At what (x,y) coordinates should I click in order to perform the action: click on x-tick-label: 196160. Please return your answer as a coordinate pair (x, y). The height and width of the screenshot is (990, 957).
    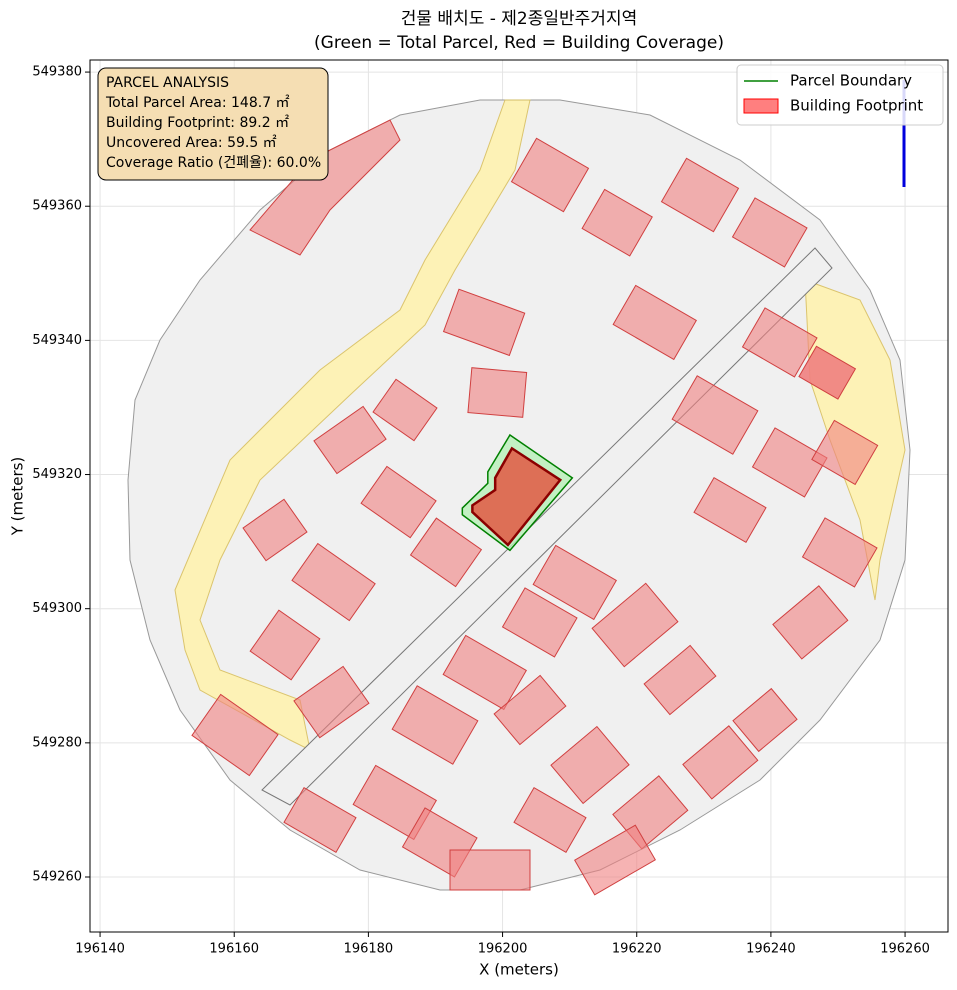
    Looking at the image, I should click on (234, 949).